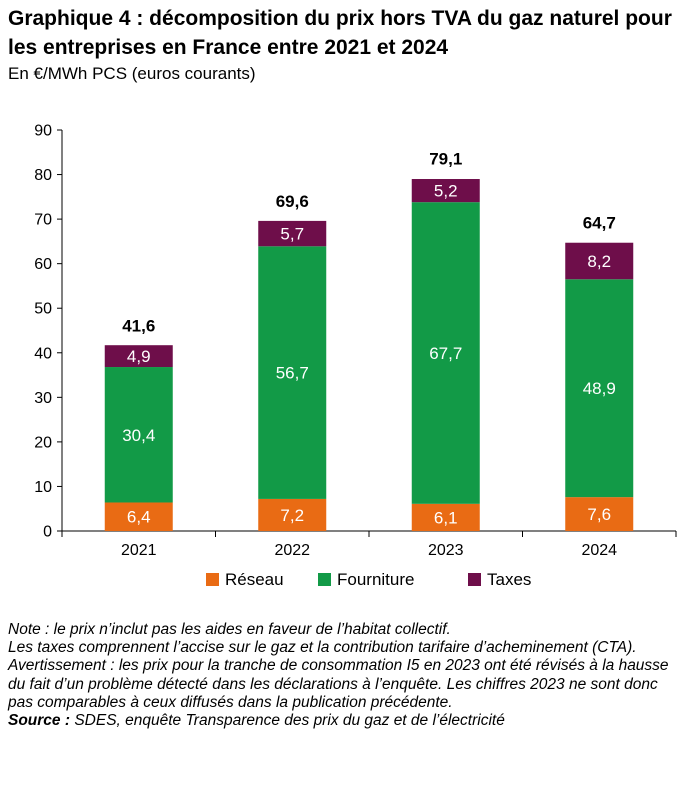  Describe the element at coordinates (43, 131) in the screenshot. I see `y-tick-label: 90` at that location.